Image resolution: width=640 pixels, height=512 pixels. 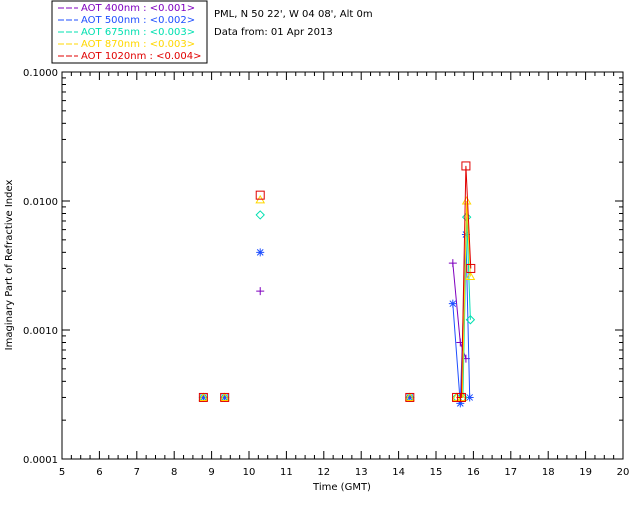 I want to click on date-info: Data from: 01 Apr 2013, so click(x=273, y=32).